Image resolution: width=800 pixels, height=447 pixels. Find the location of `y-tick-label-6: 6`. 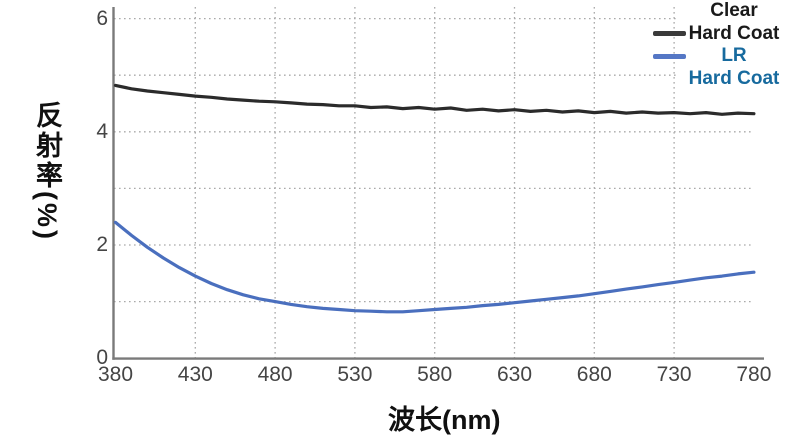

y-tick-label-6: 6 is located at coordinates (102, 18).